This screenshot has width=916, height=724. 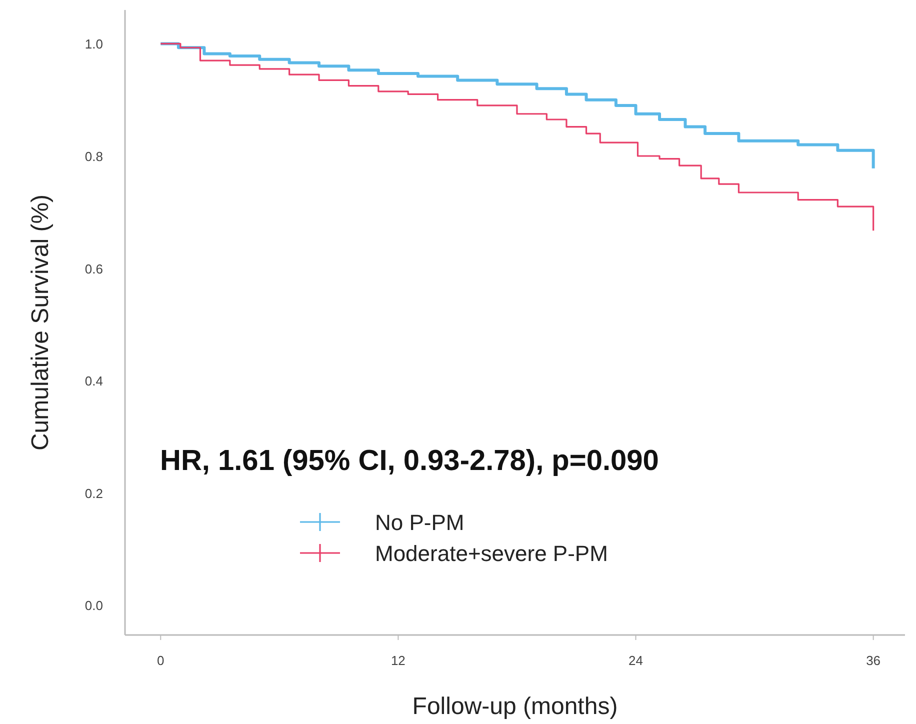 I want to click on y-tick-label: 1.0, so click(x=93, y=44).